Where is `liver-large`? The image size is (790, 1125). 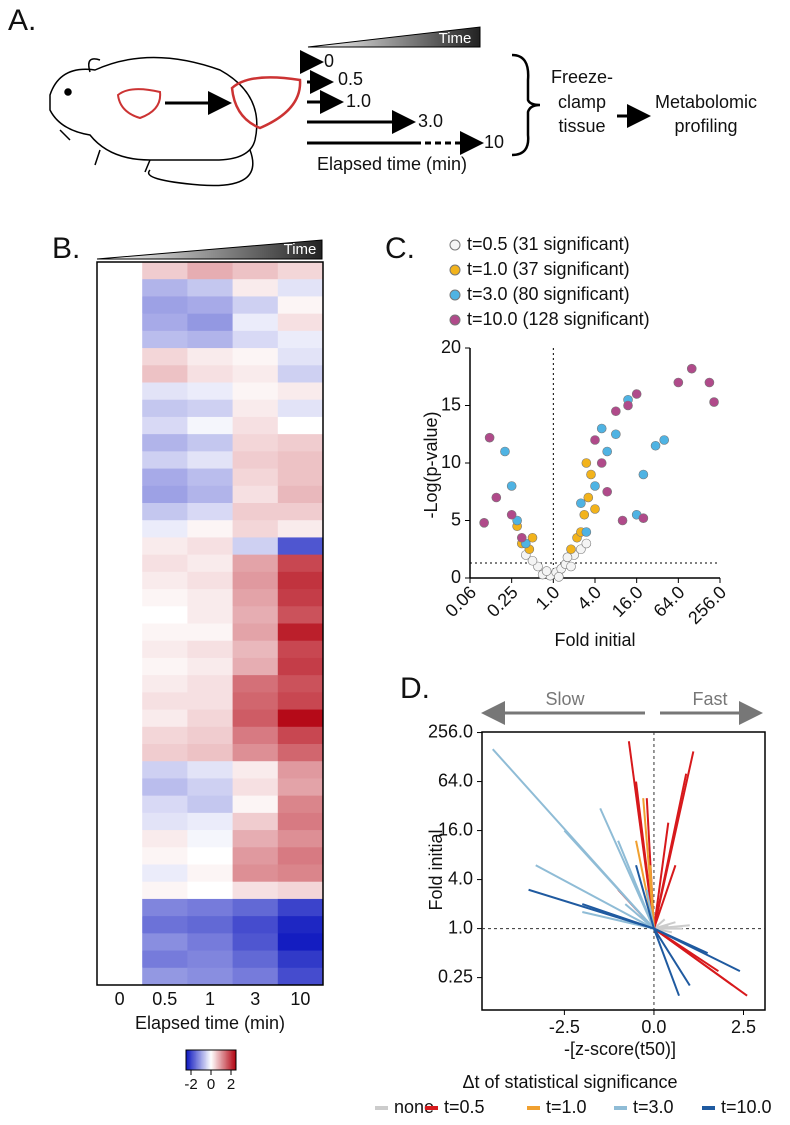
liver-large is located at coordinates (266, 103).